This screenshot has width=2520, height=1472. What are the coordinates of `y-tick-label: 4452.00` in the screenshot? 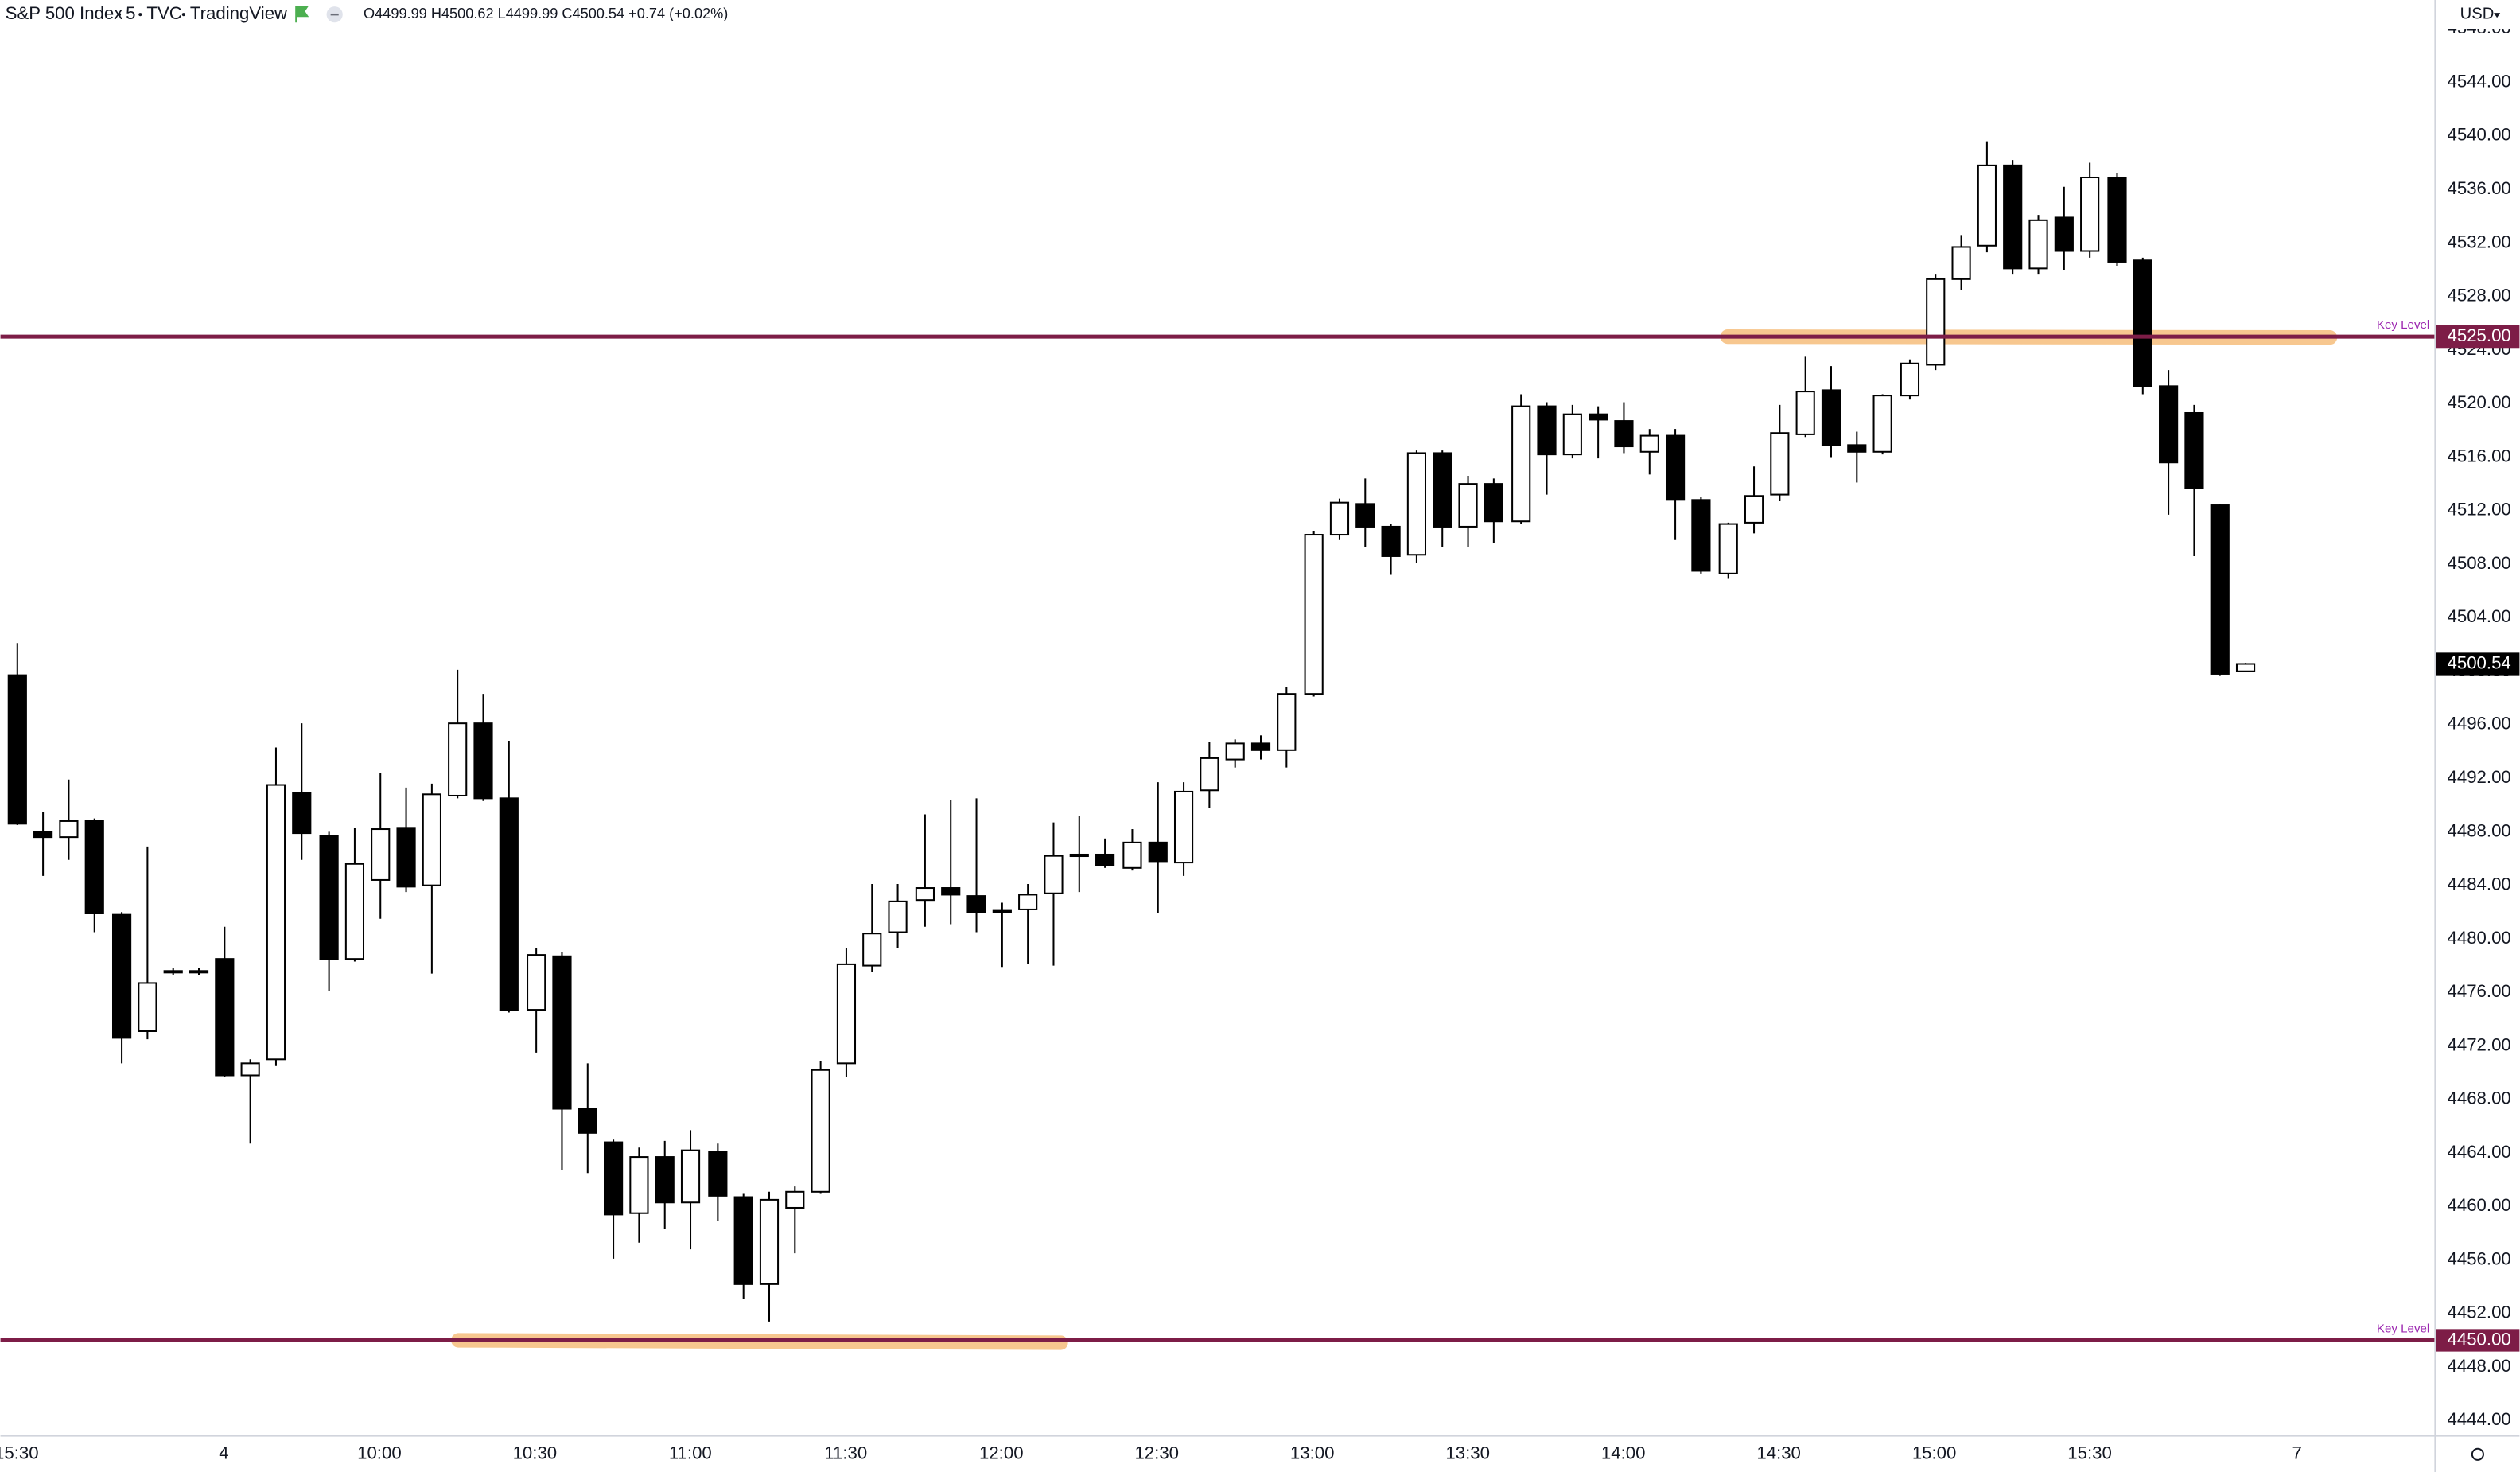 It's located at (2479, 1312).